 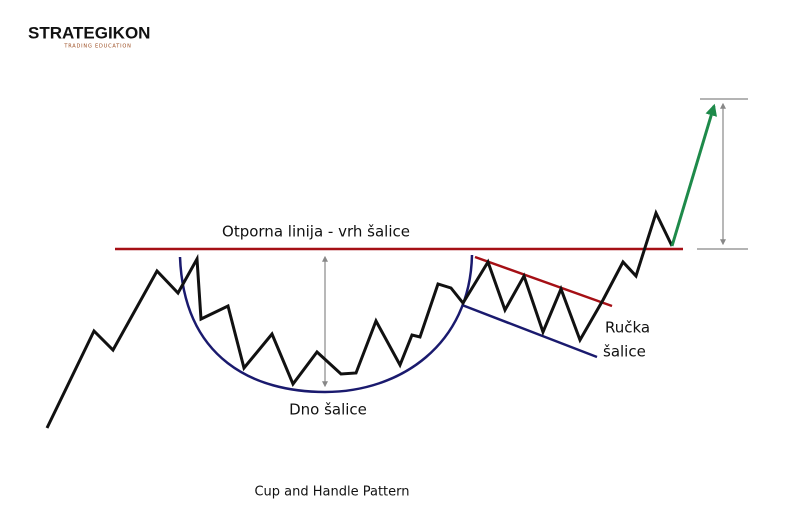 I want to click on handle-label-1: Ručka, so click(x=627, y=328).